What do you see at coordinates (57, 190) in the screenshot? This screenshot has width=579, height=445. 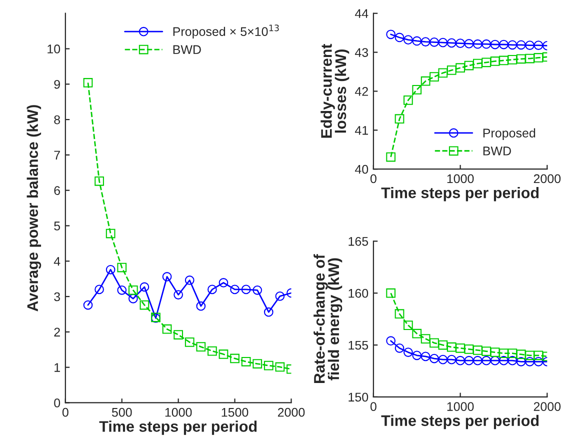 I see `y-tick-label: 6` at bounding box center [57, 190].